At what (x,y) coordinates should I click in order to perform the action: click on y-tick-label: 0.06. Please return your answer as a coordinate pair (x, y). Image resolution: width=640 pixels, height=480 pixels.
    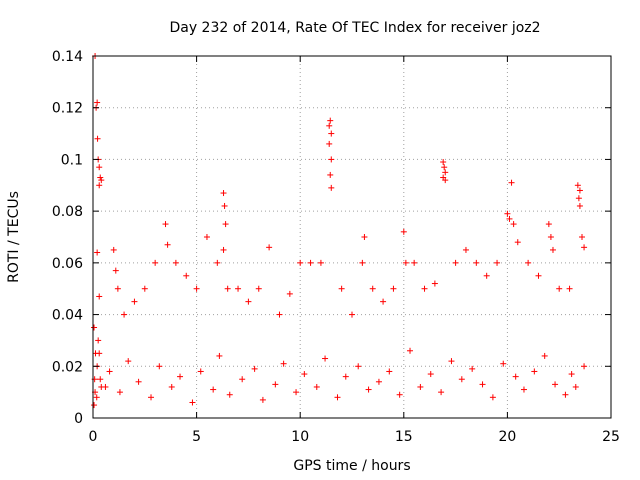
    Looking at the image, I should click on (67, 264).